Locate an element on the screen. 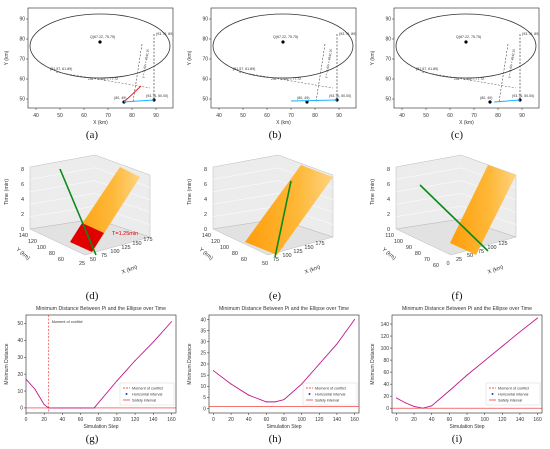 The image size is (550, 449). caption-i: (i) is located at coordinates (457, 439).